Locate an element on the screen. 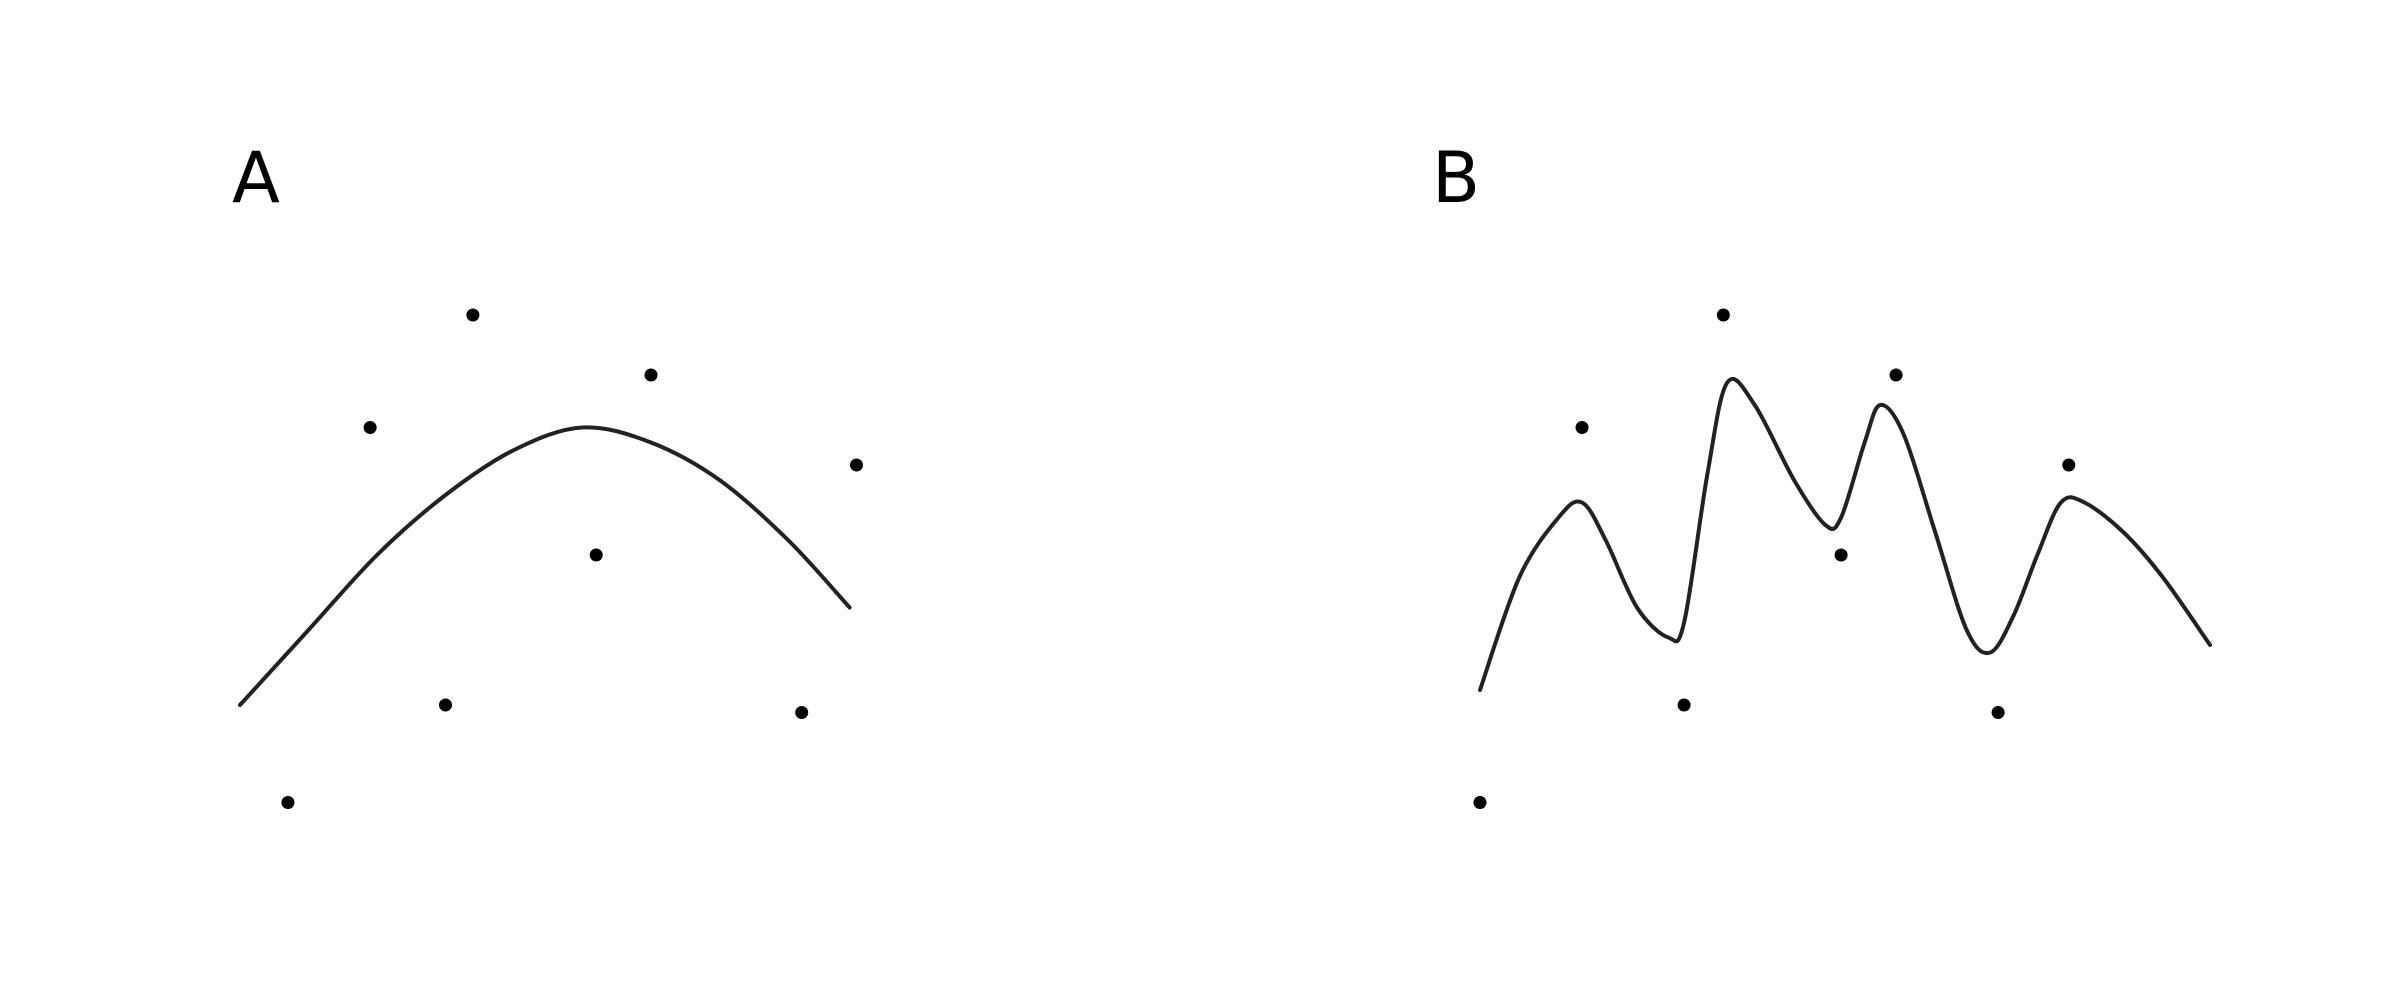  panel-a-points-layer is located at coordinates (572, 558).